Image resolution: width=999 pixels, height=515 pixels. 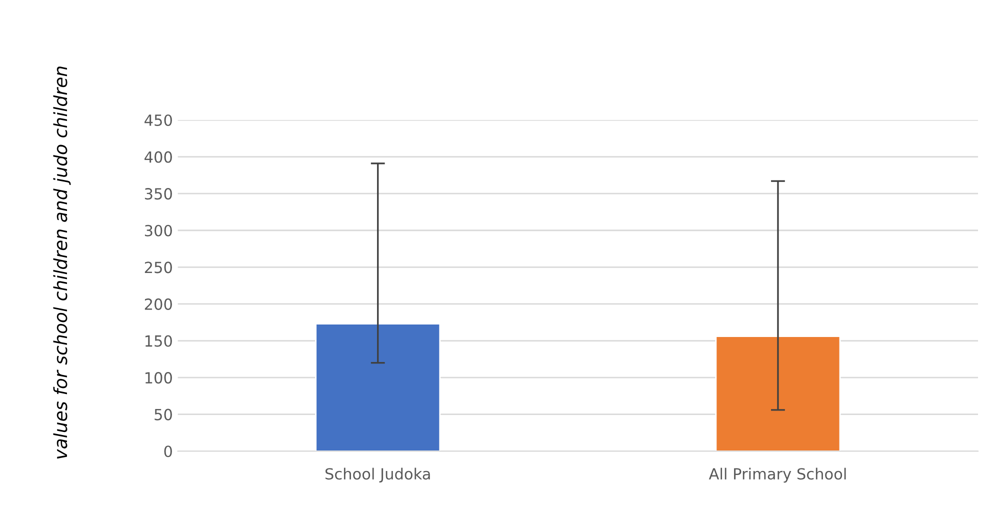 What do you see at coordinates (163, 414) in the screenshot?
I see `y-tick-label: 50` at bounding box center [163, 414].